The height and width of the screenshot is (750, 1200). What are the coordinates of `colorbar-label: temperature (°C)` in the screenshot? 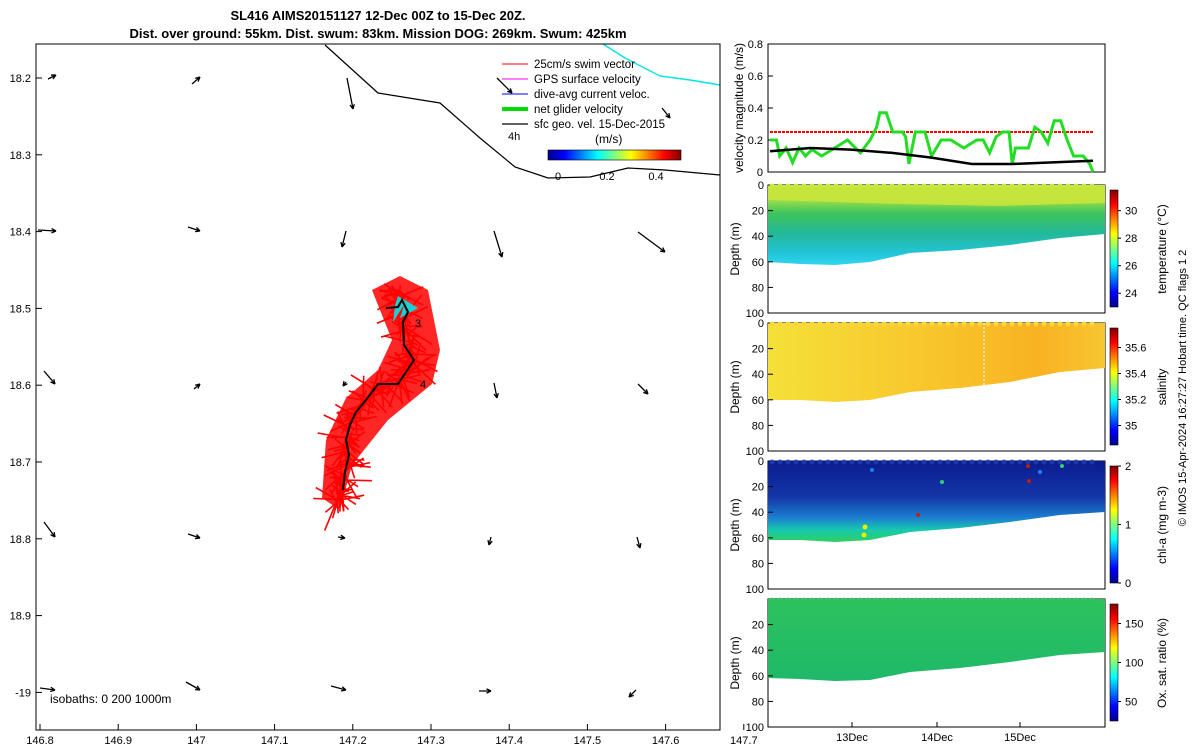 It's located at (1162, 249).